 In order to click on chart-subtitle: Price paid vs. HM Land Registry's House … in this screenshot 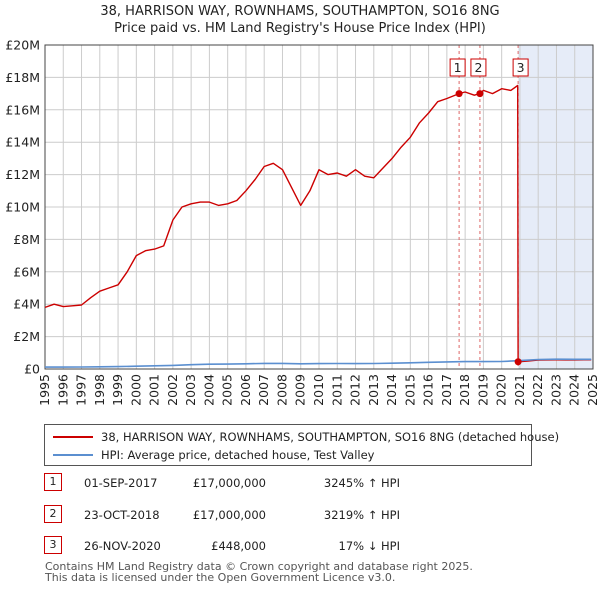, I will do `click(300, 28)`.